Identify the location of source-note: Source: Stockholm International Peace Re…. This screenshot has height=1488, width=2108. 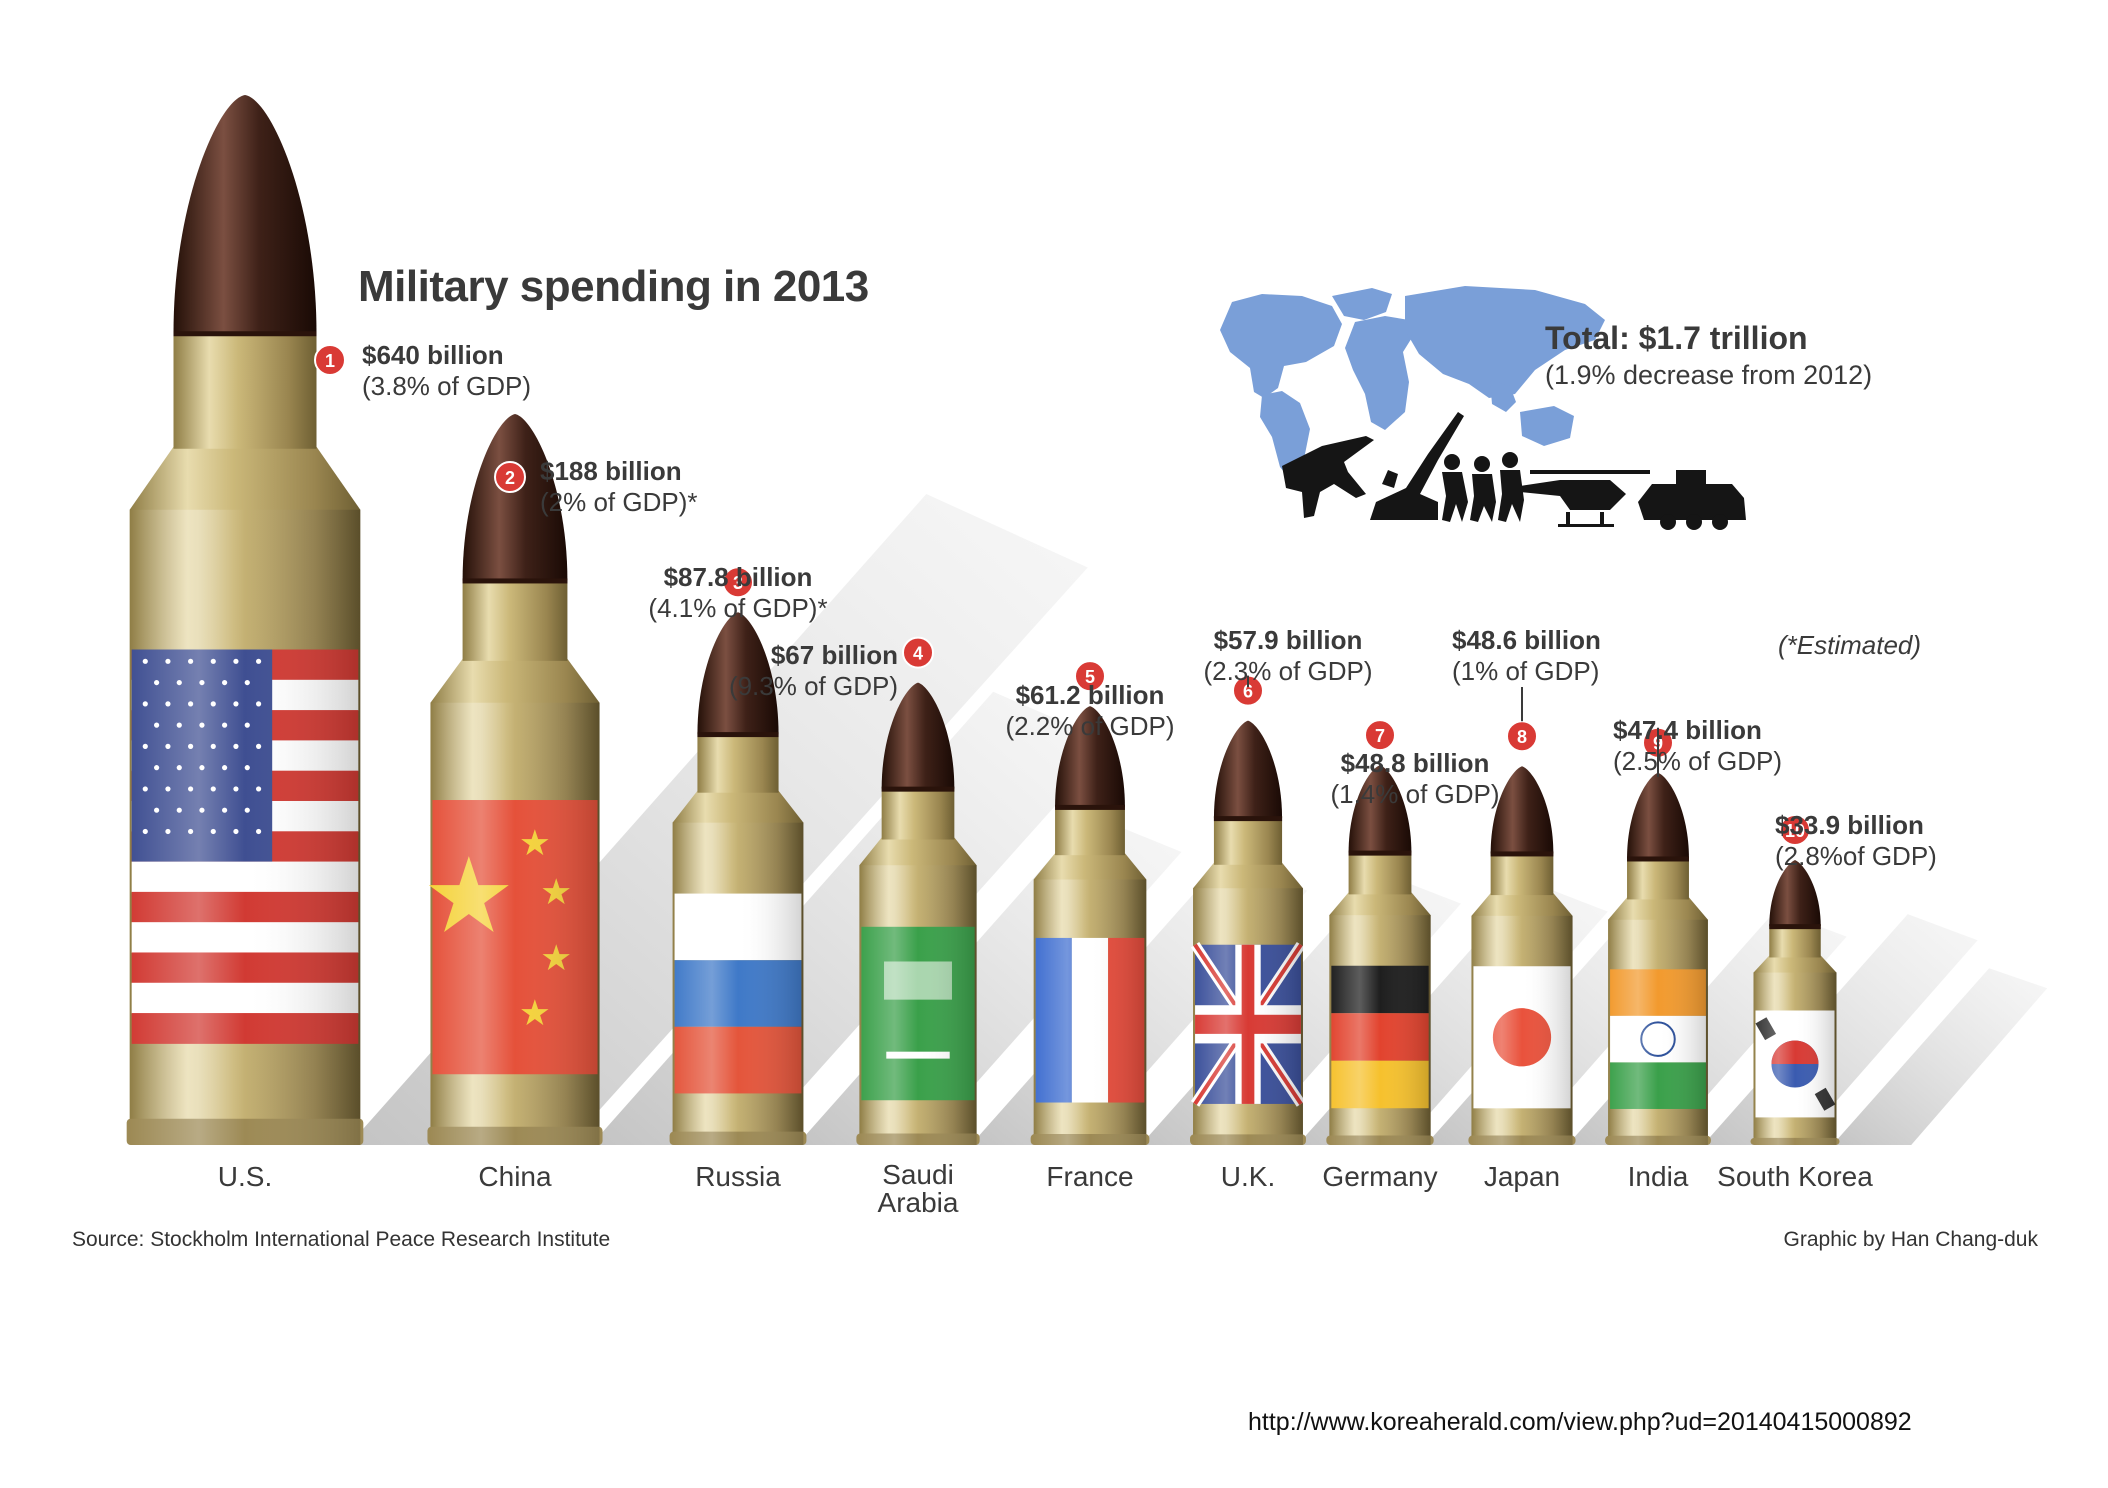
(341, 1239).